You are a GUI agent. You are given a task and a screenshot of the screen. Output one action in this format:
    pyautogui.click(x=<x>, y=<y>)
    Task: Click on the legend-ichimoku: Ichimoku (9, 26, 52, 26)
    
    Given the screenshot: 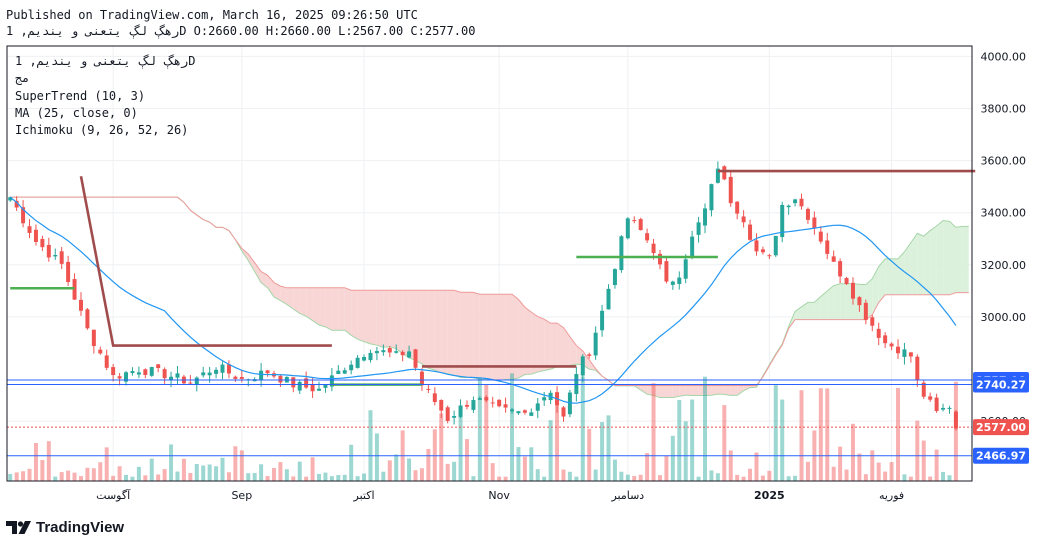 What is the action you would take?
    pyautogui.click(x=101, y=130)
    